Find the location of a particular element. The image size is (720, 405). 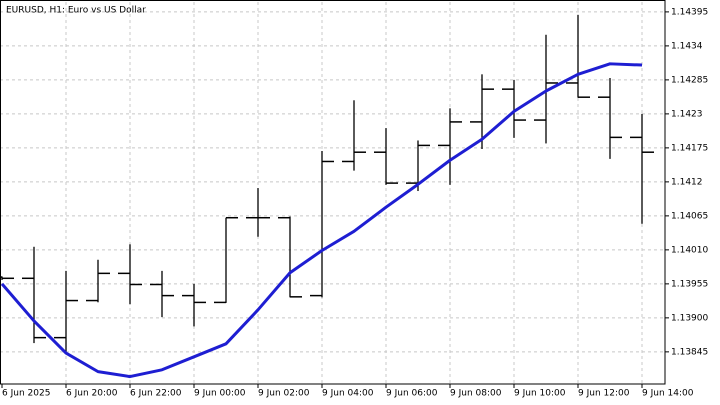

x-tick-label: 6 Jun 22:00 is located at coordinates (156, 394).